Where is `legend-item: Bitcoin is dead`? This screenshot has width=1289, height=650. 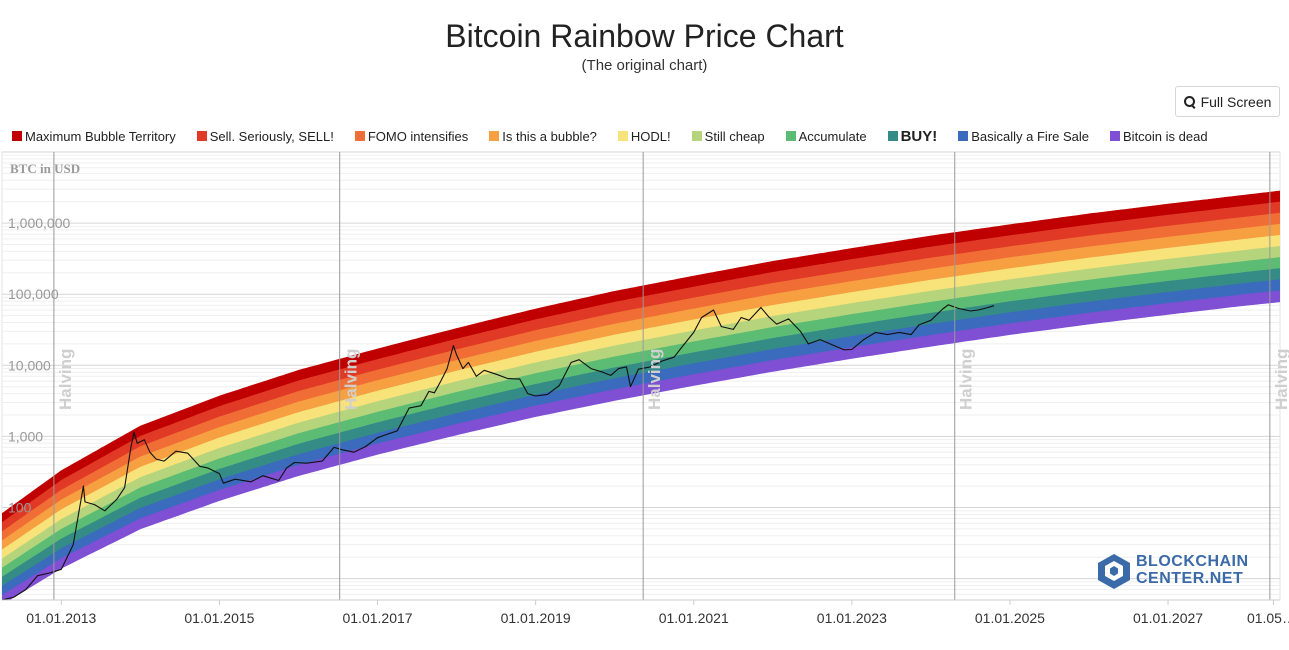
legend-item: Bitcoin is dead is located at coordinates (1159, 136).